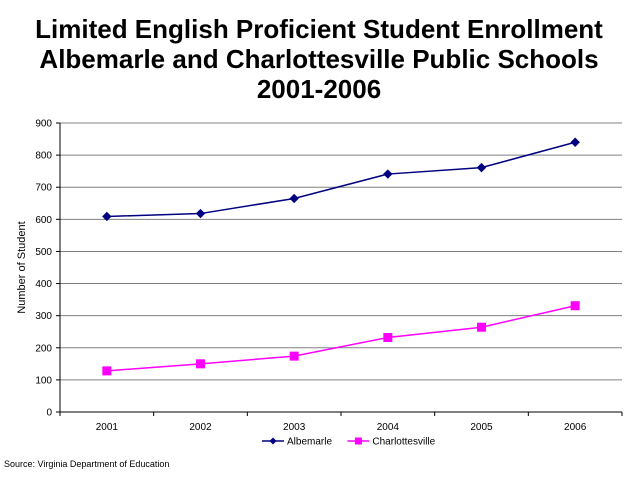  Describe the element at coordinates (49, 413) in the screenshot. I see `y-tick-label: 0` at that location.